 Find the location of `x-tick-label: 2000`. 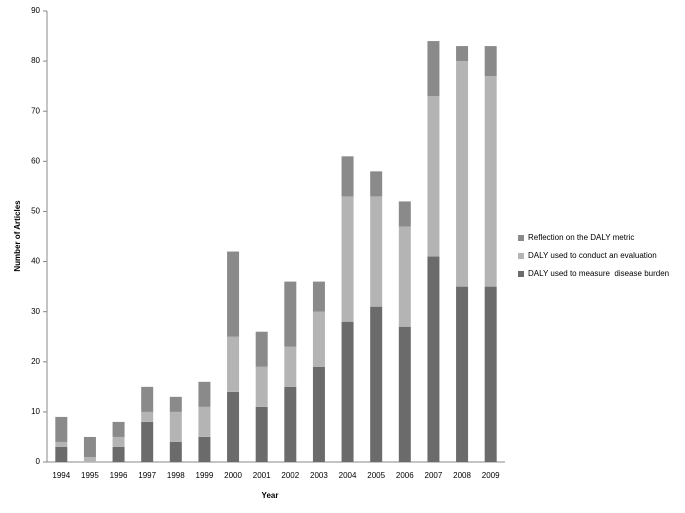

x-tick-label: 2000 is located at coordinates (233, 475).